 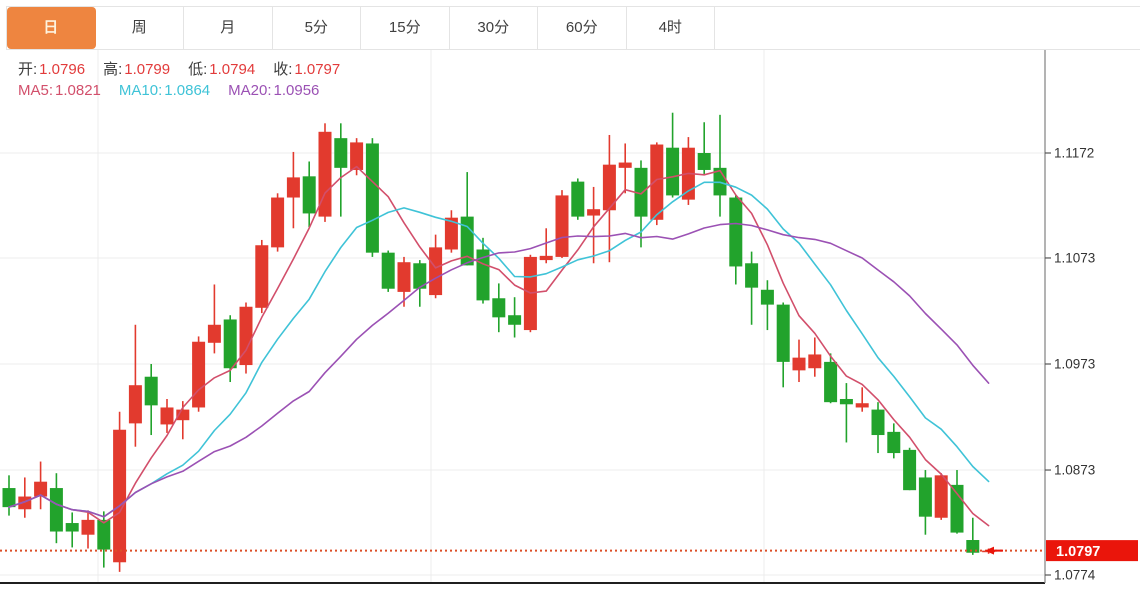 What do you see at coordinates (221, 68) in the screenshot?
I see `low-readout: 低: 1.0794` at bounding box center [221, 68].